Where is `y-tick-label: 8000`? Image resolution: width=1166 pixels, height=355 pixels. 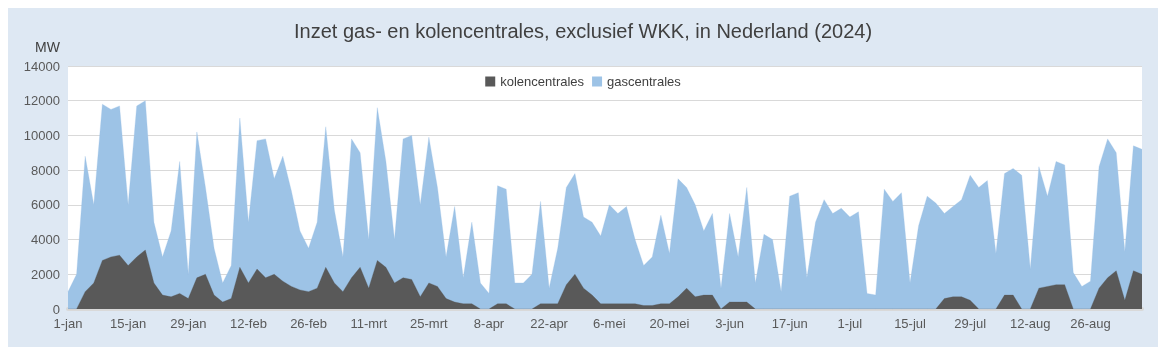
y-tick-label: 8000 is located at coordinates (45, 170).